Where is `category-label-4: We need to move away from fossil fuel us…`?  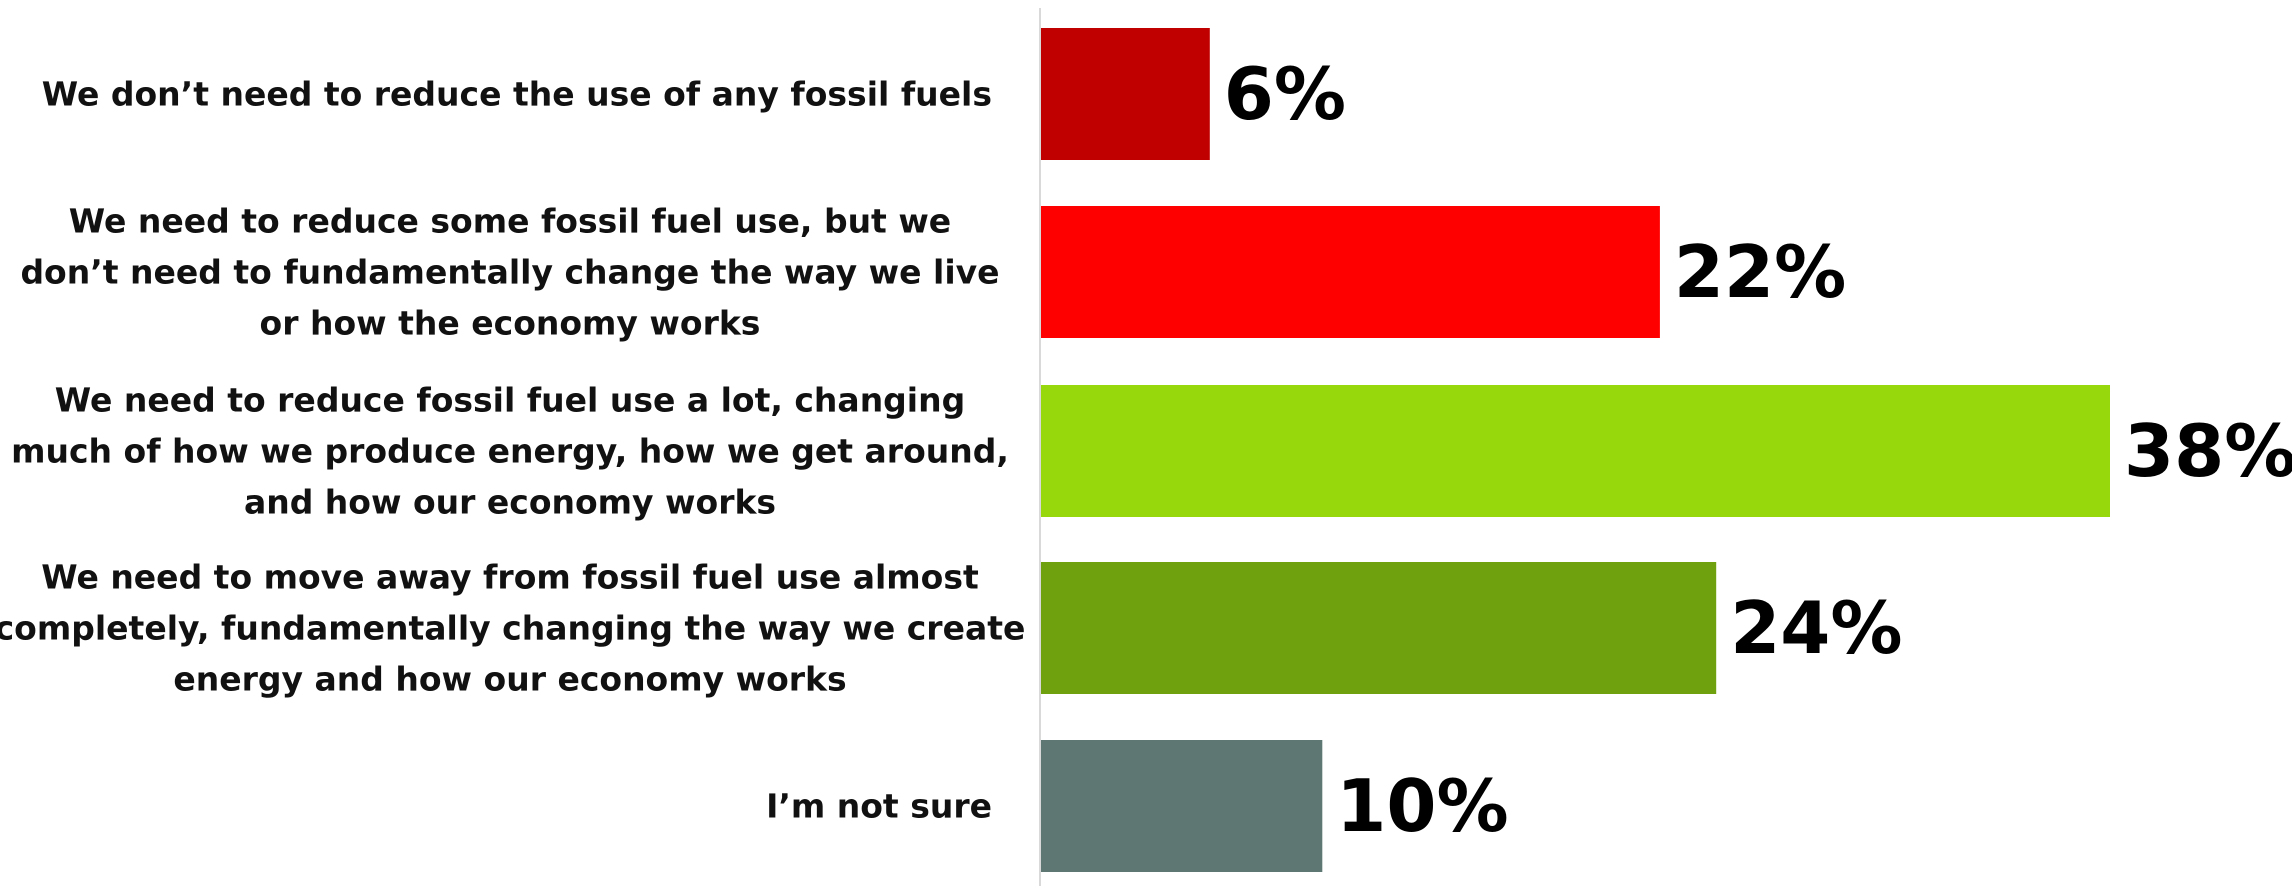 category-label-4: We need to move away from fossil fuel us… is located at coordinates (512, 628).